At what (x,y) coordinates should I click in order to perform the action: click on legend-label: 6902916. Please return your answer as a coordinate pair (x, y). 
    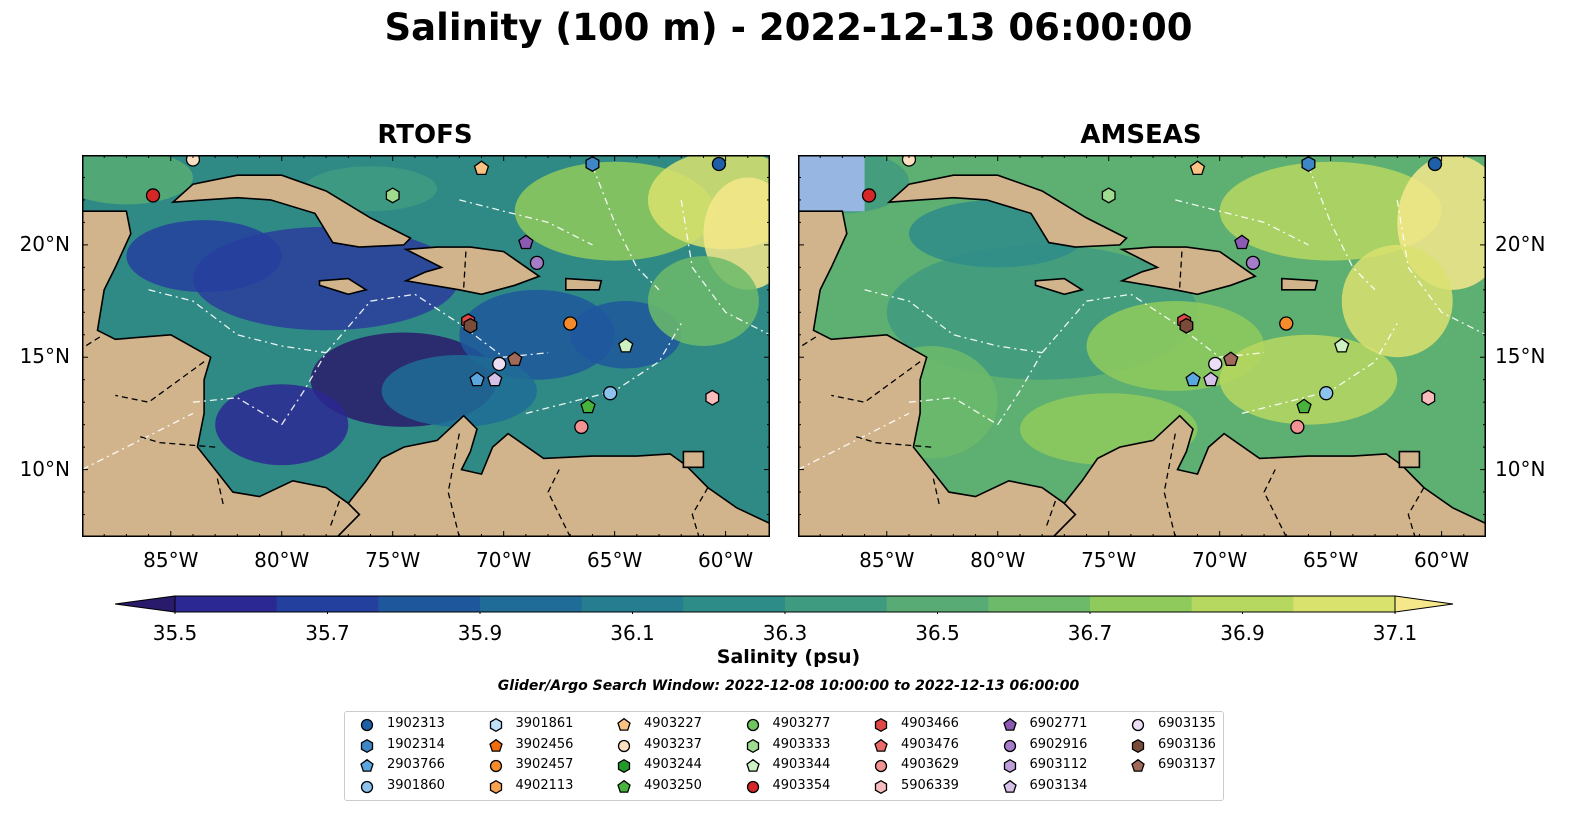
    Looking at the image, I should click on (1058, 744).